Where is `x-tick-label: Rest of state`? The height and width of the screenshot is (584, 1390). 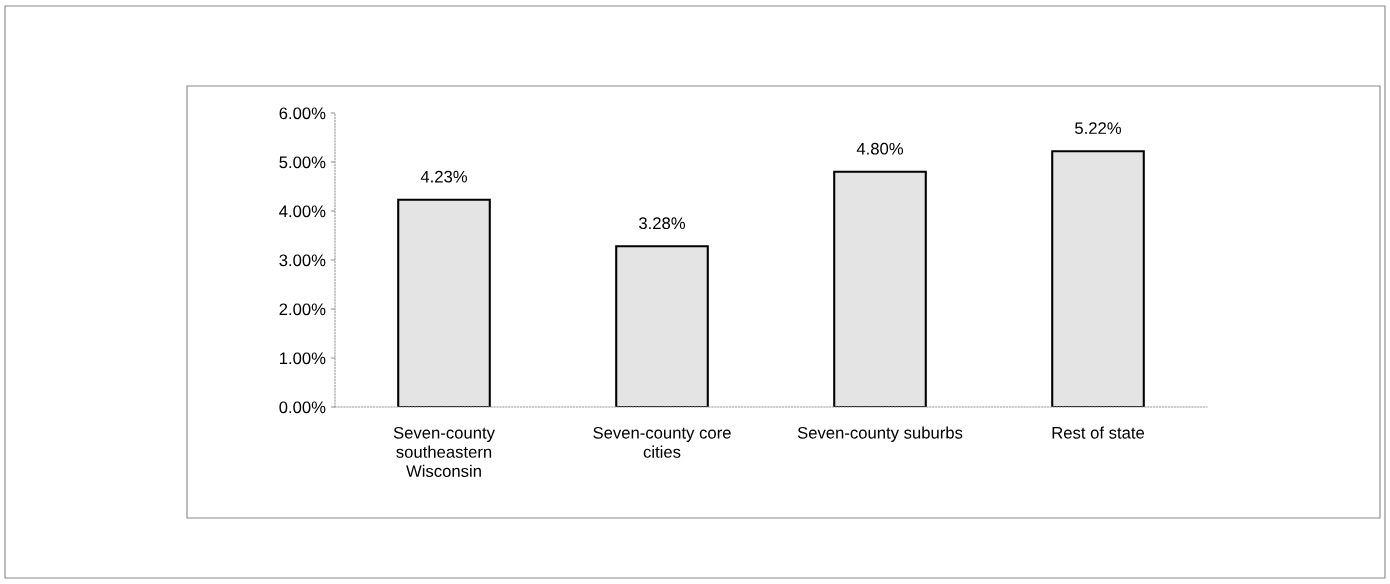 x-tick-label: Rest of state is located at coordinates (1098, 432).